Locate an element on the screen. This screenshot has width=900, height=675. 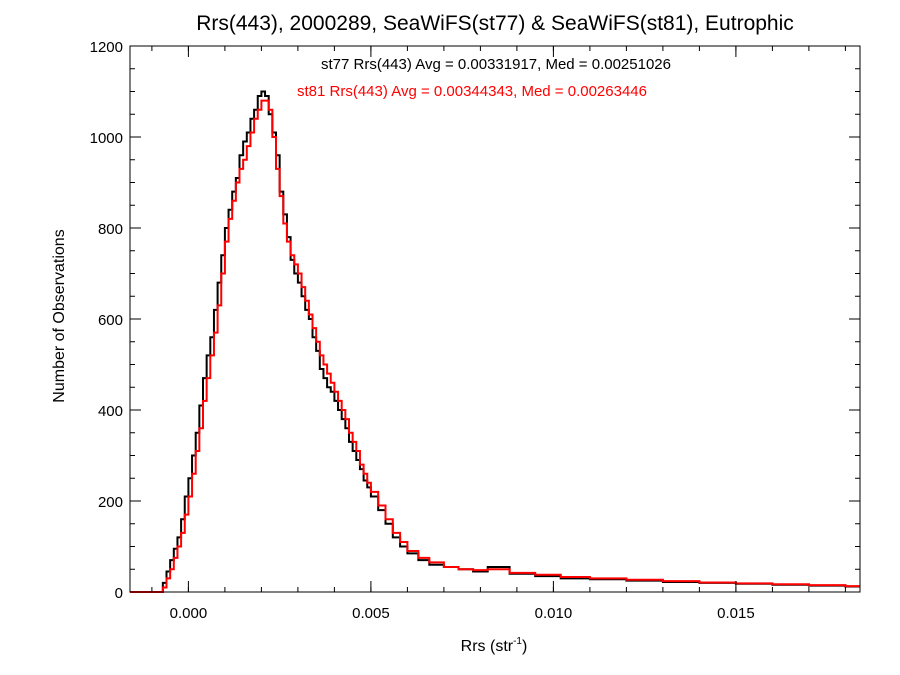
y-tick-label: 400 is located at coordinates (110, 411).